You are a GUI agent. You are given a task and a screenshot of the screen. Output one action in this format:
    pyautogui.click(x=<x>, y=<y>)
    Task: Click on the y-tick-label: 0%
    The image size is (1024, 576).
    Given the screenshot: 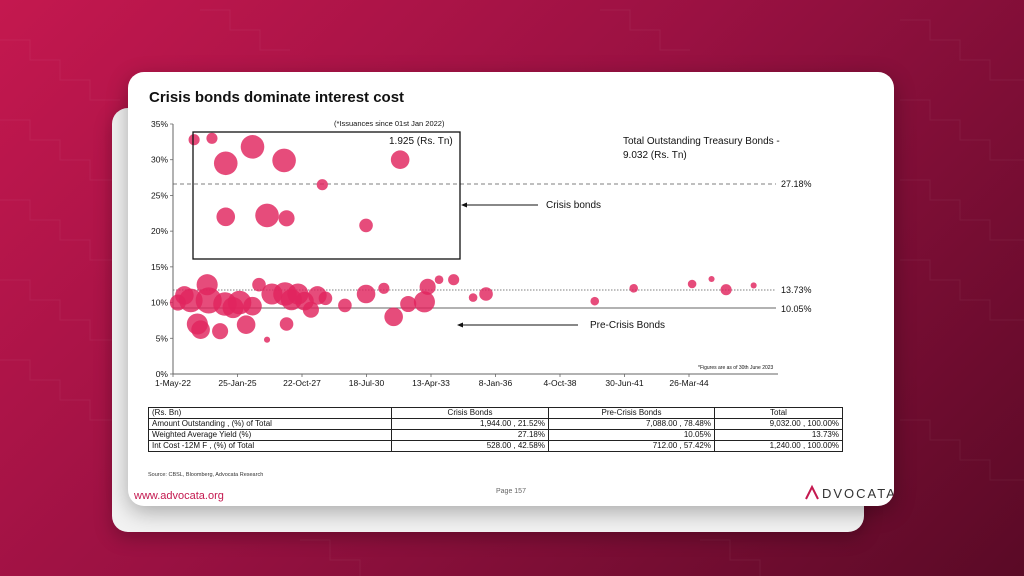 What is the action you would take?
    pyautogui.click(x=162, y=374)
    